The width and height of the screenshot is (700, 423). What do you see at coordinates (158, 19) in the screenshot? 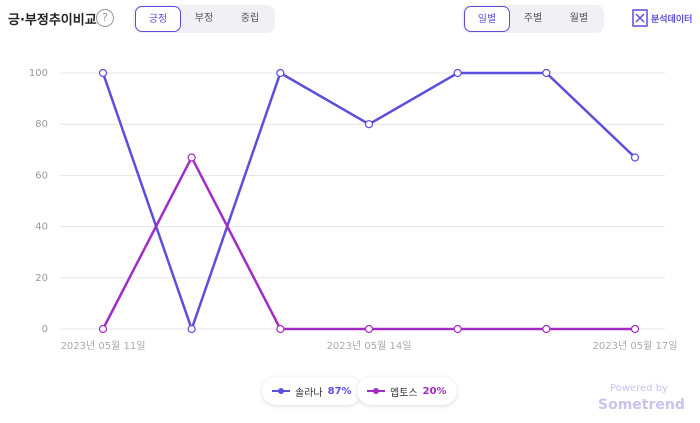
I see `tab: 긍정` at bounding box center [158, 19].